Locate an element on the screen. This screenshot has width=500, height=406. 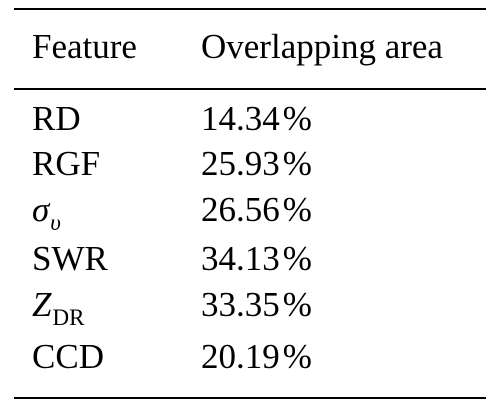
value-number: 33.35 is located at coordinates (240, 304).